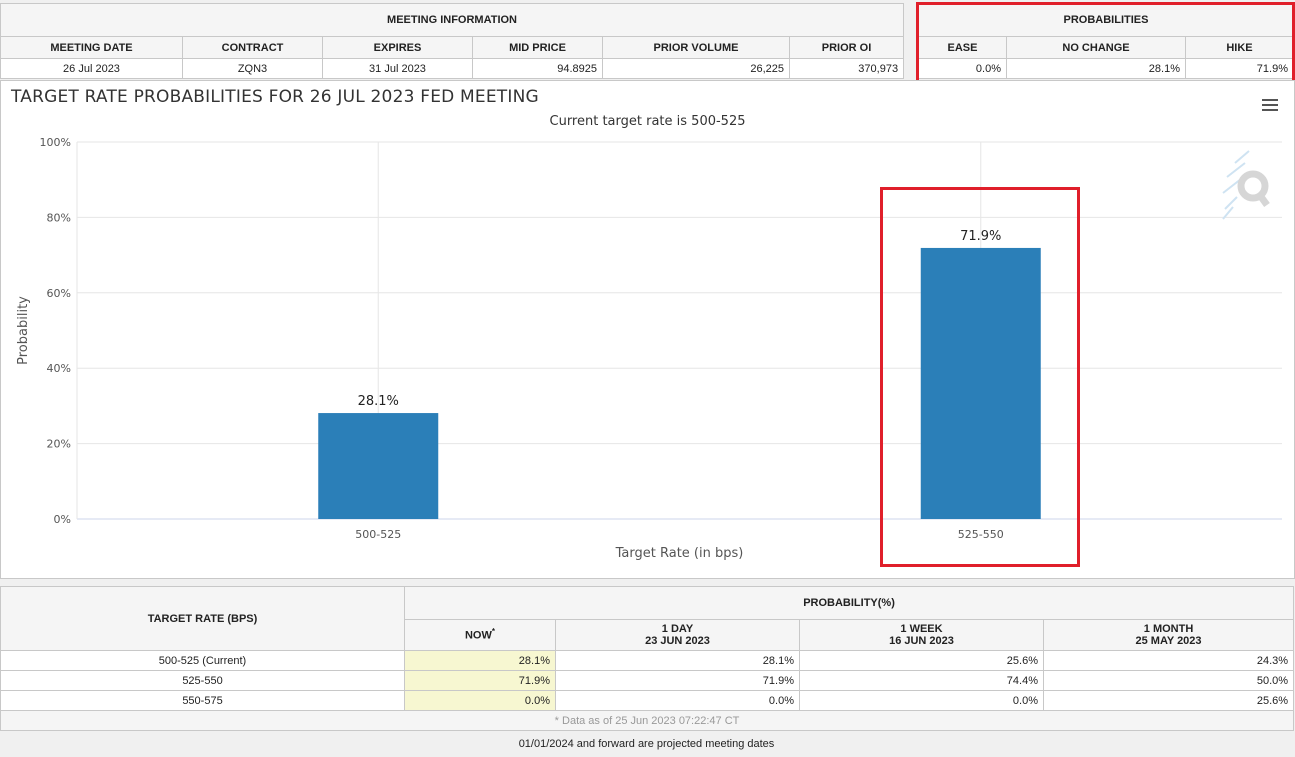 This screenshot has height=757, width=1295. Describe the element at coordinates (452, 20) in the screenshot. I see `meeting-info-title: MEETING INFORMATION` at that location.